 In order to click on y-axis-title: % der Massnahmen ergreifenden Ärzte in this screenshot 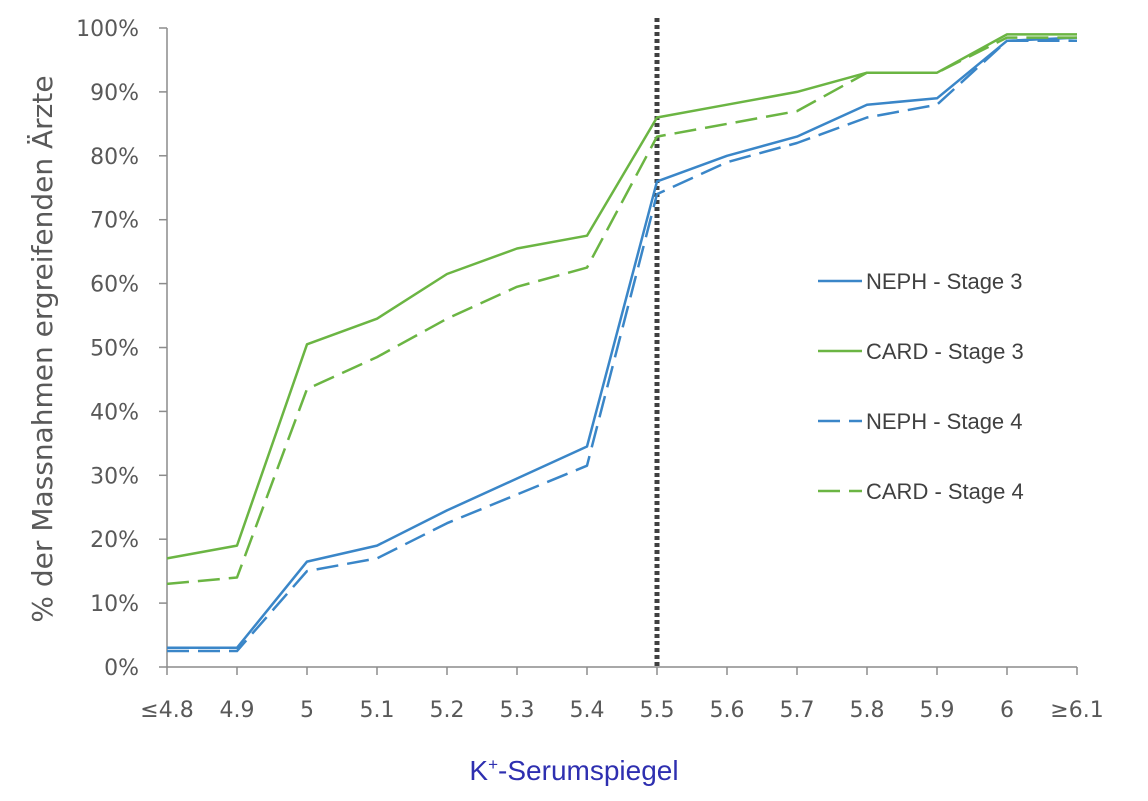, I will do `click(42, 348)`.